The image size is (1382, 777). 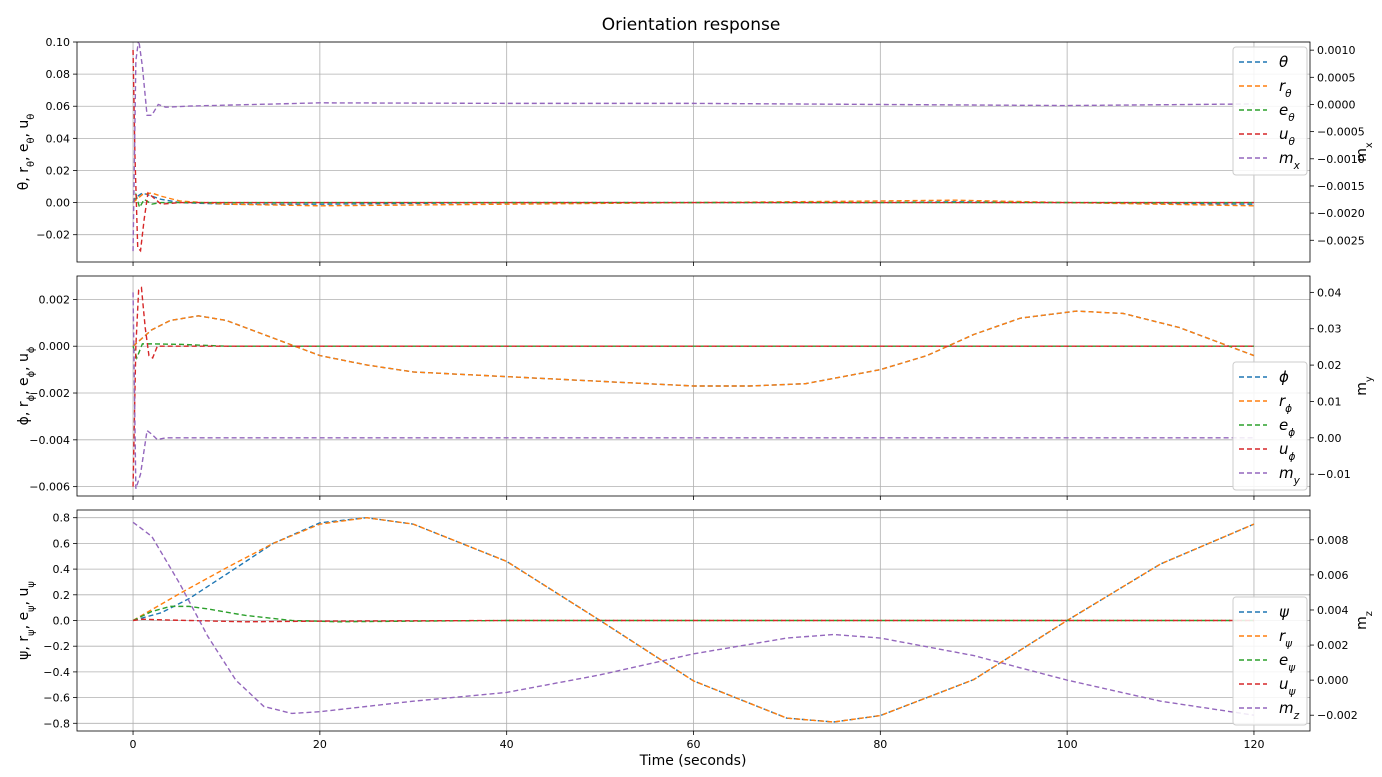 I want to click on series-line-θ, so click(x=693, y=198).